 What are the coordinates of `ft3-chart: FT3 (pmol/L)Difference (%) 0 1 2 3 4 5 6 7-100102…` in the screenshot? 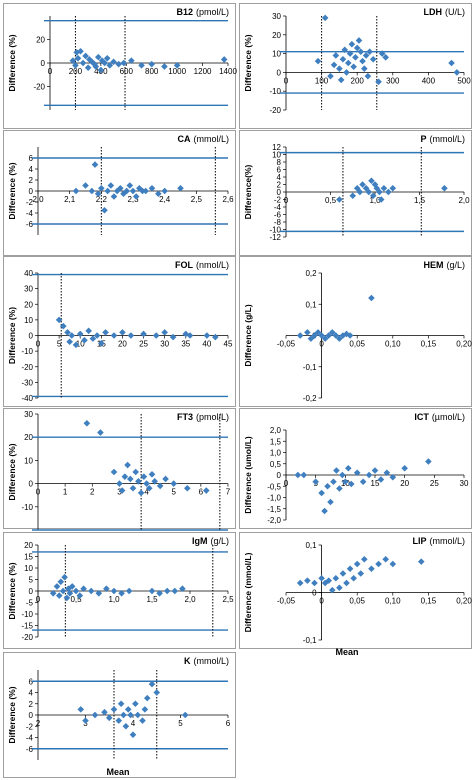 It's located at (119, 469).